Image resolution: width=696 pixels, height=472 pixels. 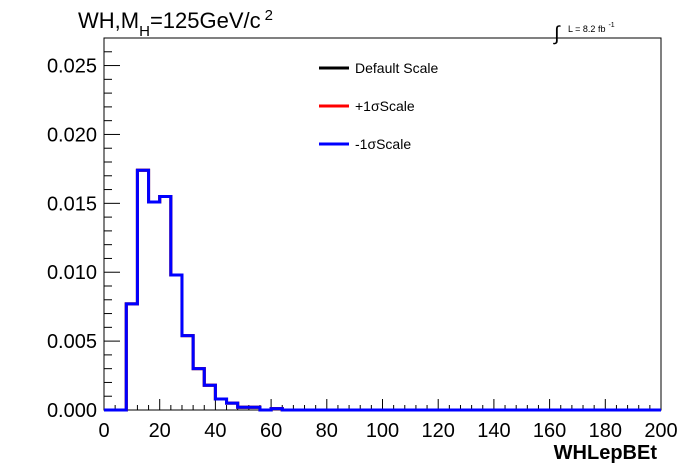 I want to click on x-axis-label: WHLepBEt, so click(x=606, y=453).